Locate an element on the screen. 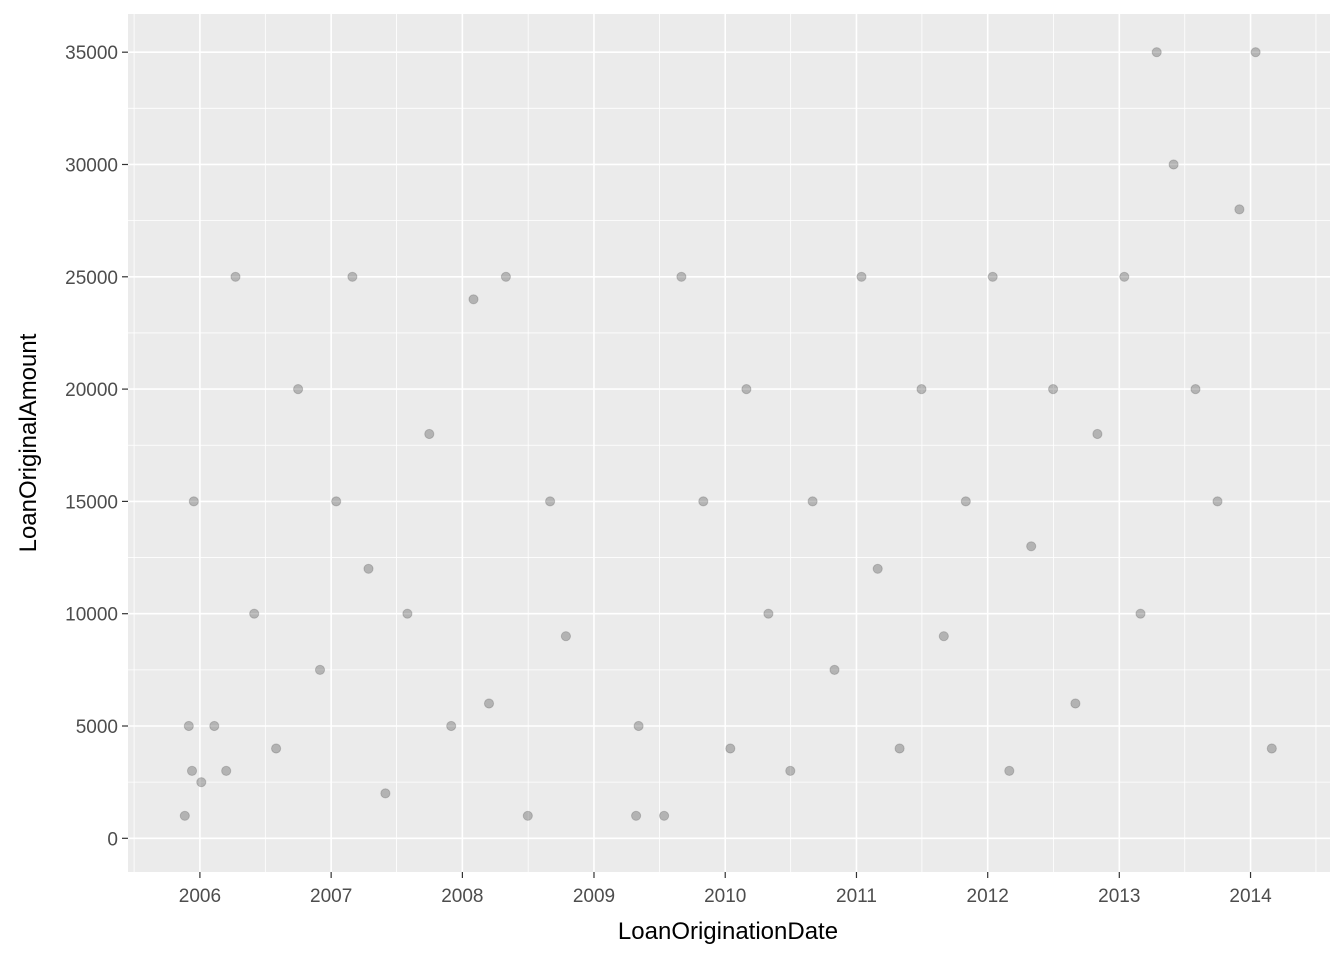 The image size is (1344, 960). y-axis-title: LoanOriginalAmount is located at coordinates (28, 442).